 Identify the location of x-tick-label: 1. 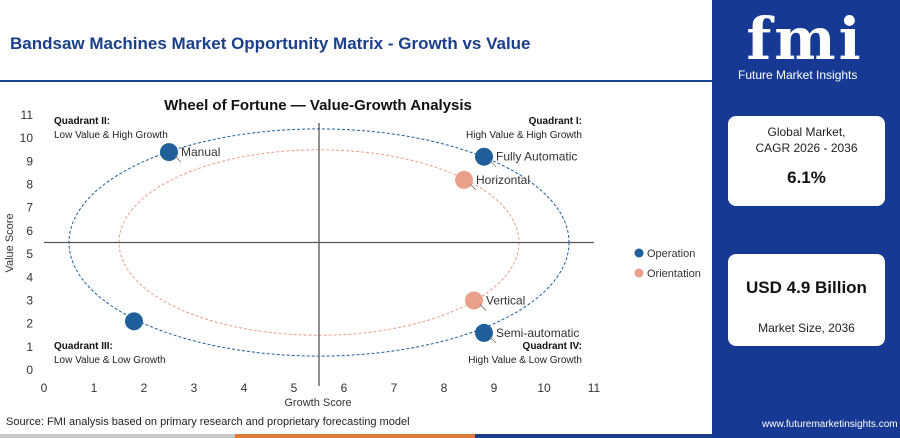
(94, 388).